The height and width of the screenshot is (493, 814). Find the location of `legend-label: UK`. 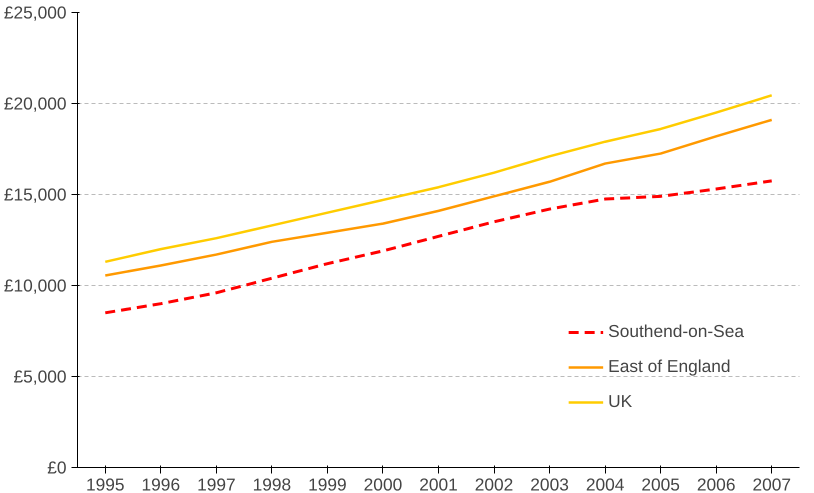

legend-label: UK is located at coordinates (620, 401).